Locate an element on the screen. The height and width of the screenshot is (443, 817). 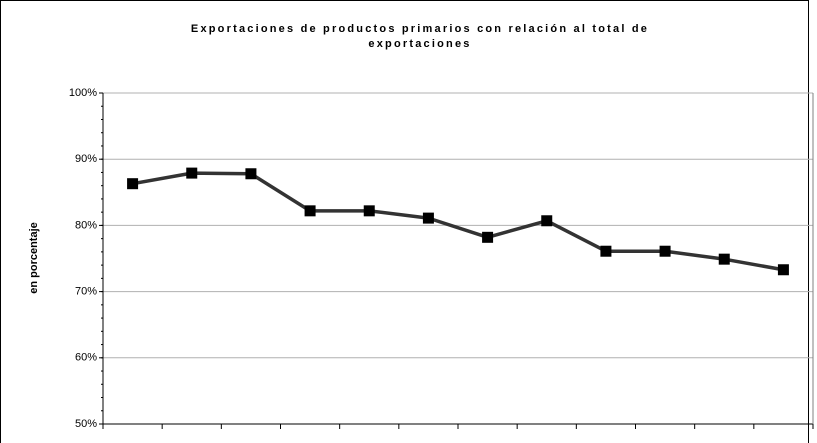
y-tick-label: 80% is located at coordinates (86, 225).